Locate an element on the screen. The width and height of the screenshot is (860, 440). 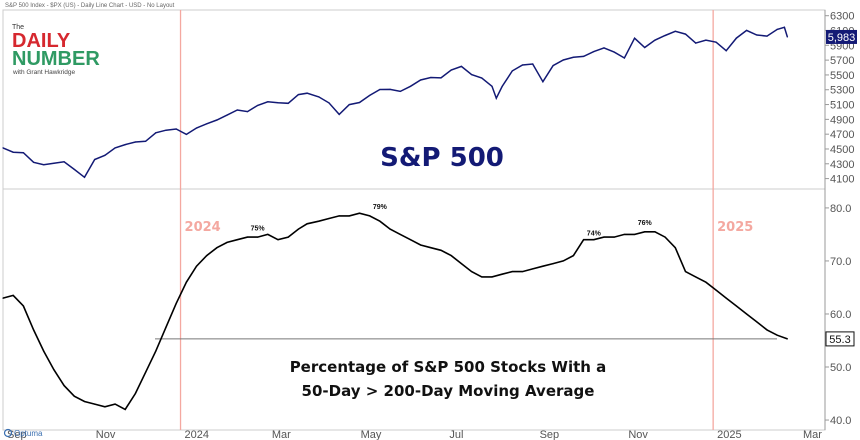
year-marker-label: 2025 is located at coordinates (735, 227).